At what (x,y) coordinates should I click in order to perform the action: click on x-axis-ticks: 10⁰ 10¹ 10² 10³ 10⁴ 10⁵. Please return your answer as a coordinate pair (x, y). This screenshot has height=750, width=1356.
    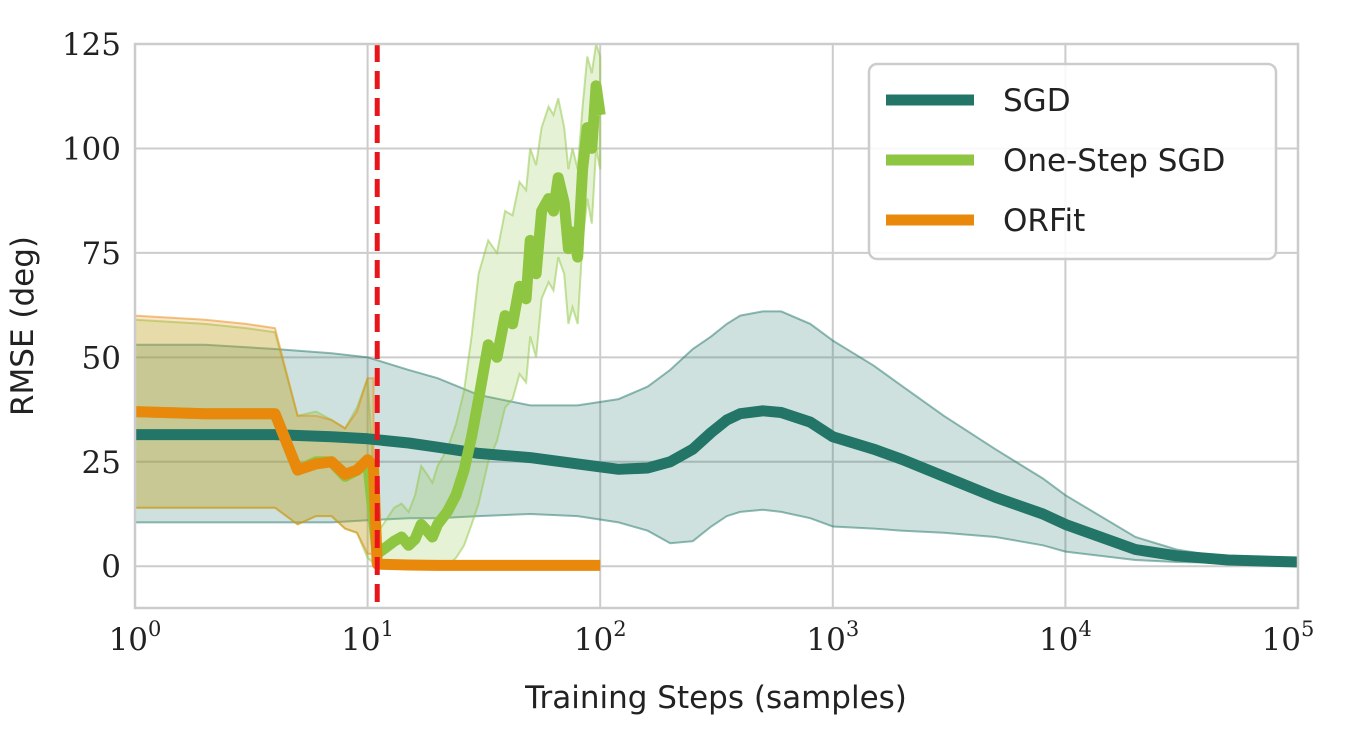
    Looking at the image, I should click on (712, 637).